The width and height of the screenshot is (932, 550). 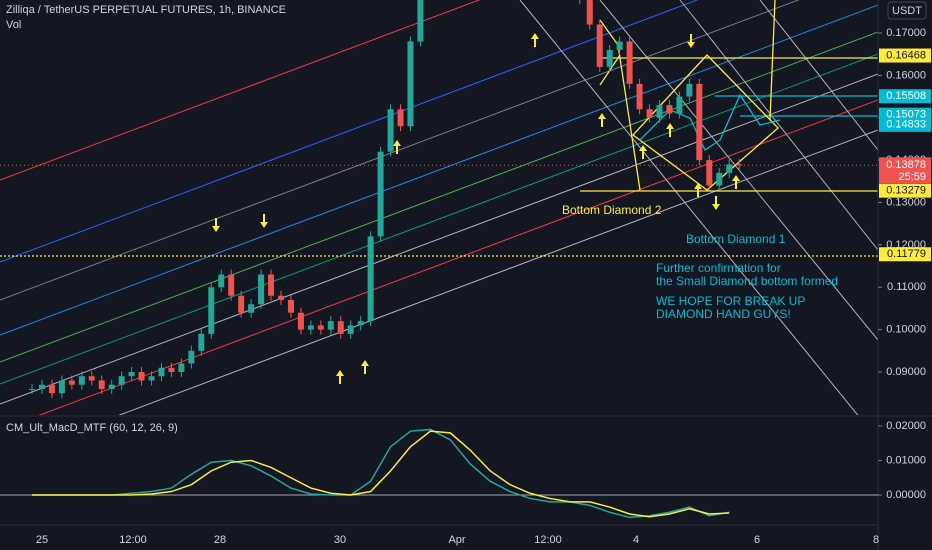 I want to click on last-price-tag, so click(x=905, y=170).